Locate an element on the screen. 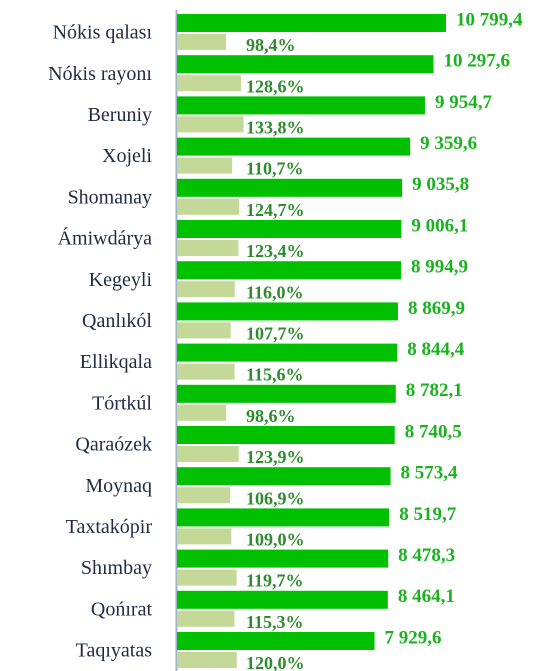 The image size is (557, 671). percent-label: 98,4% is located at coordinates (271, 45).